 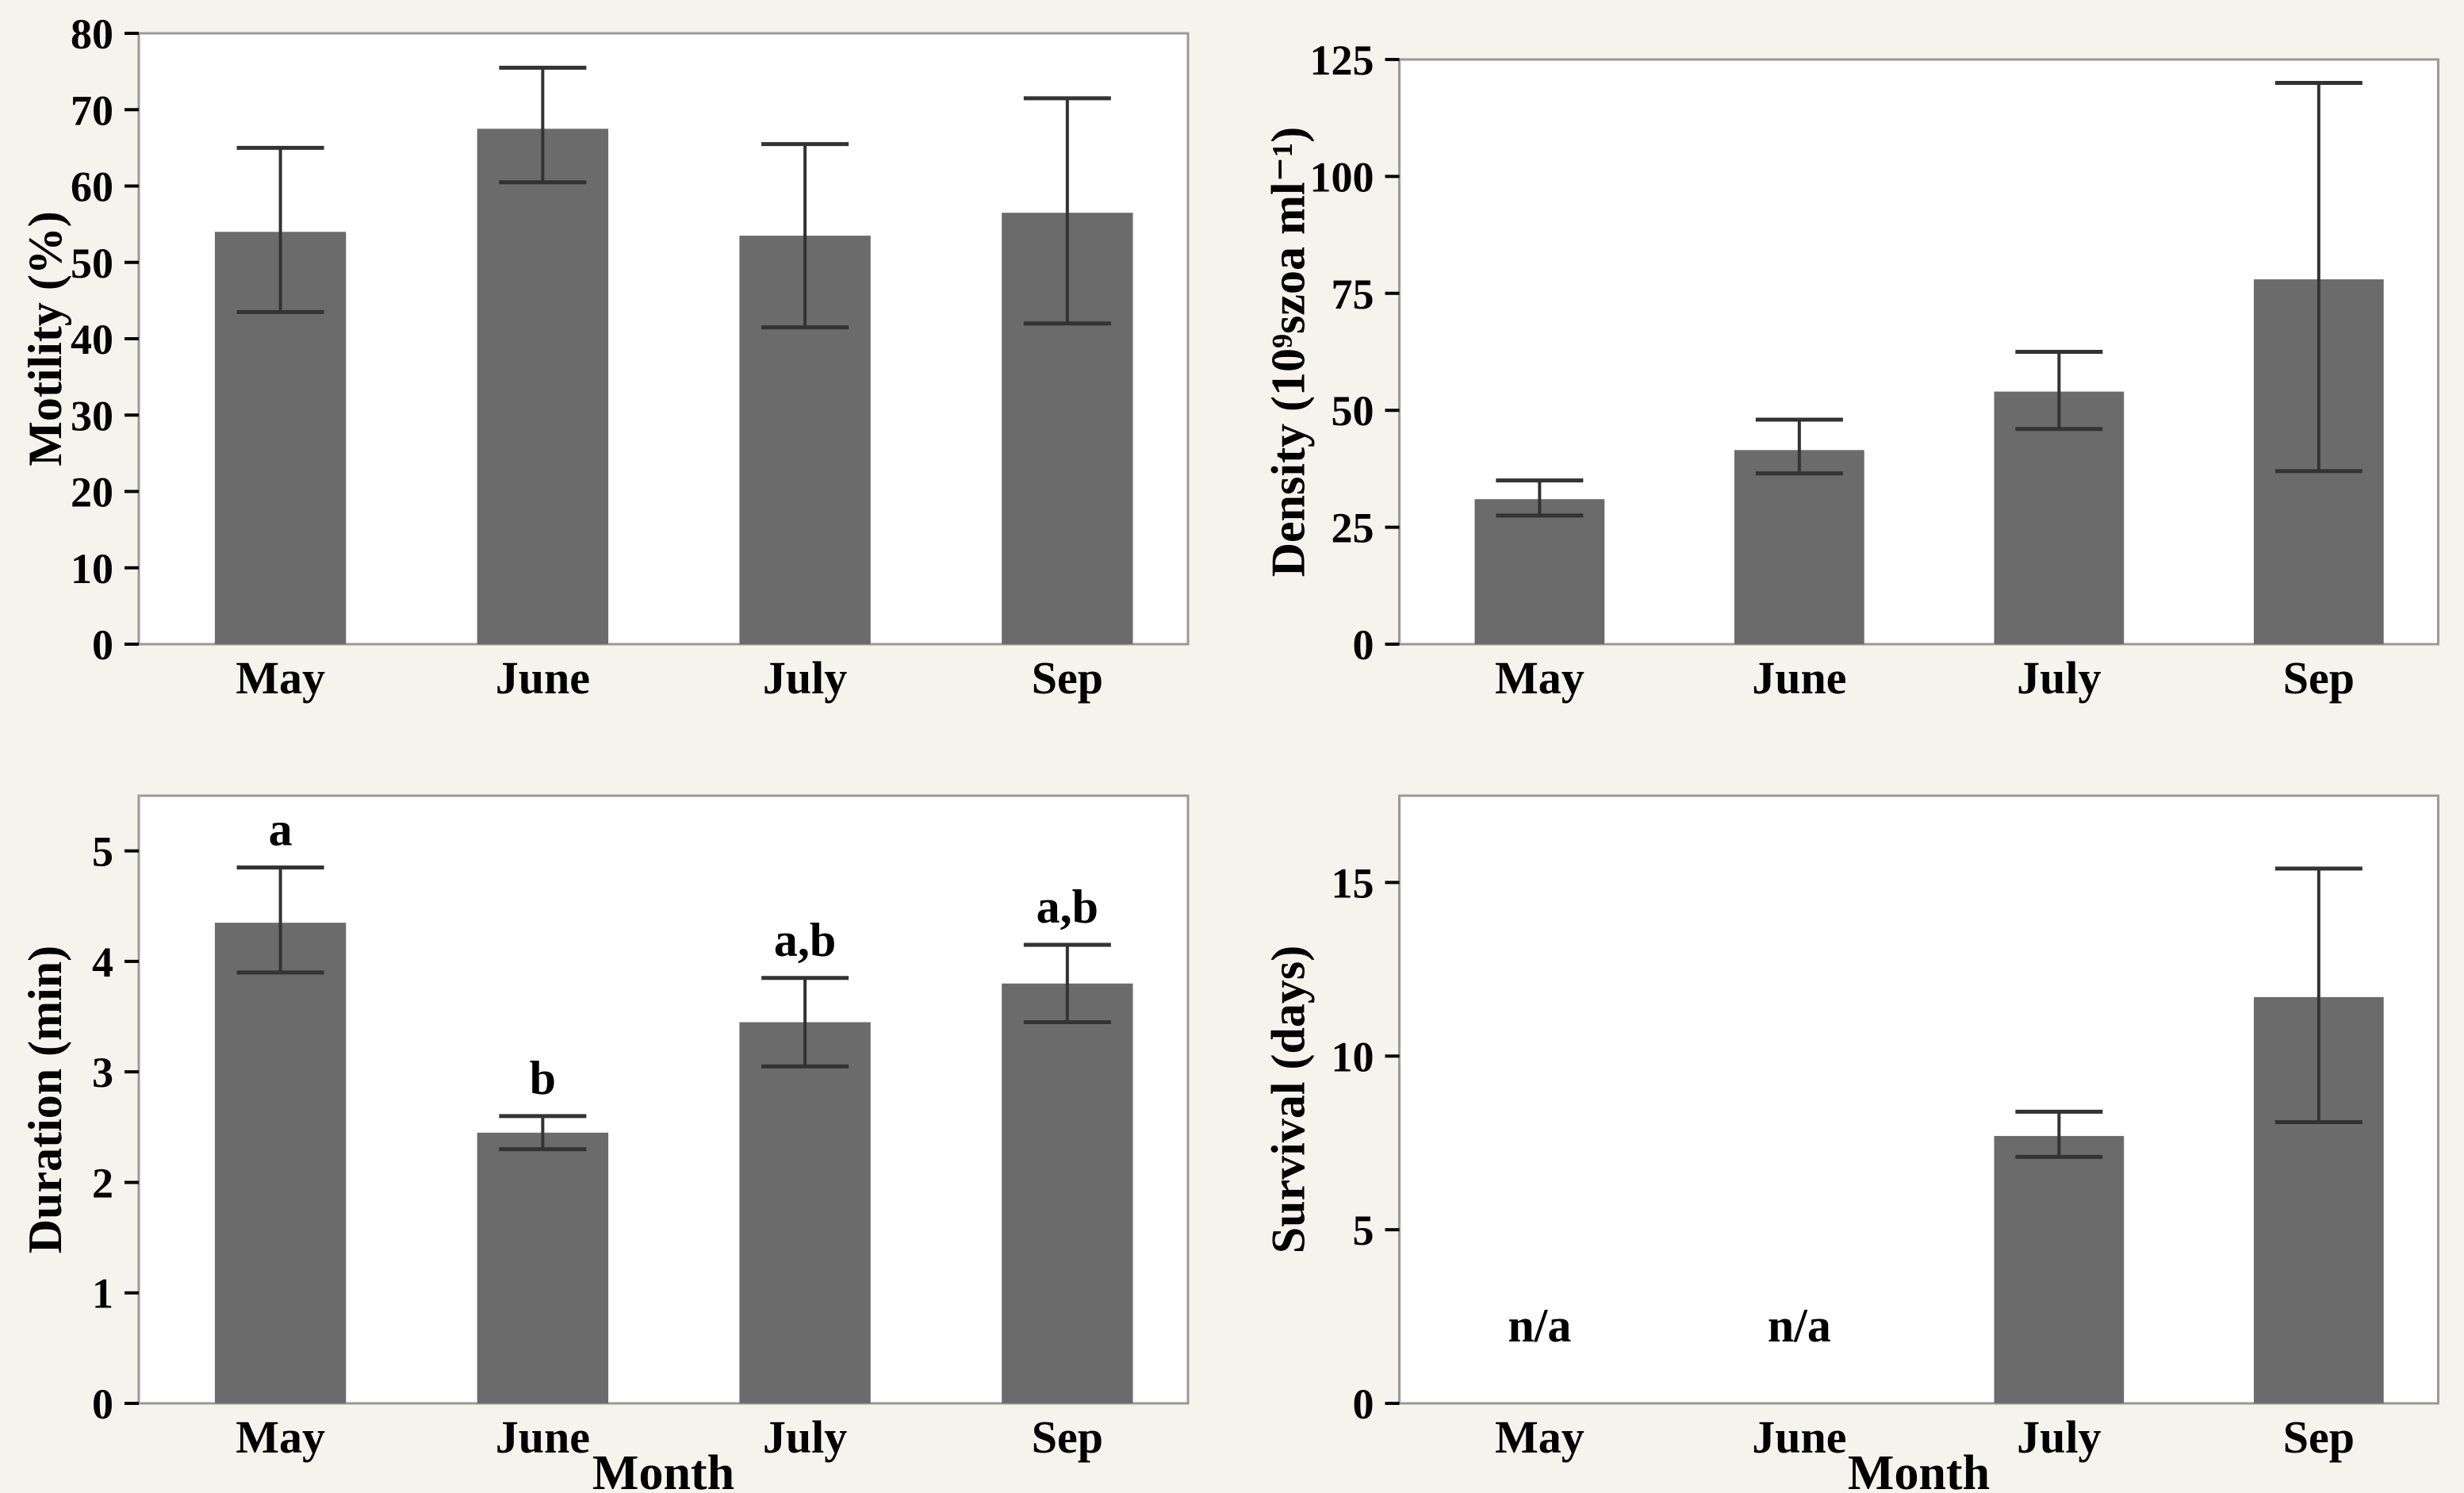 I want to click on significance-label: b, so click(x=543, y=1078).